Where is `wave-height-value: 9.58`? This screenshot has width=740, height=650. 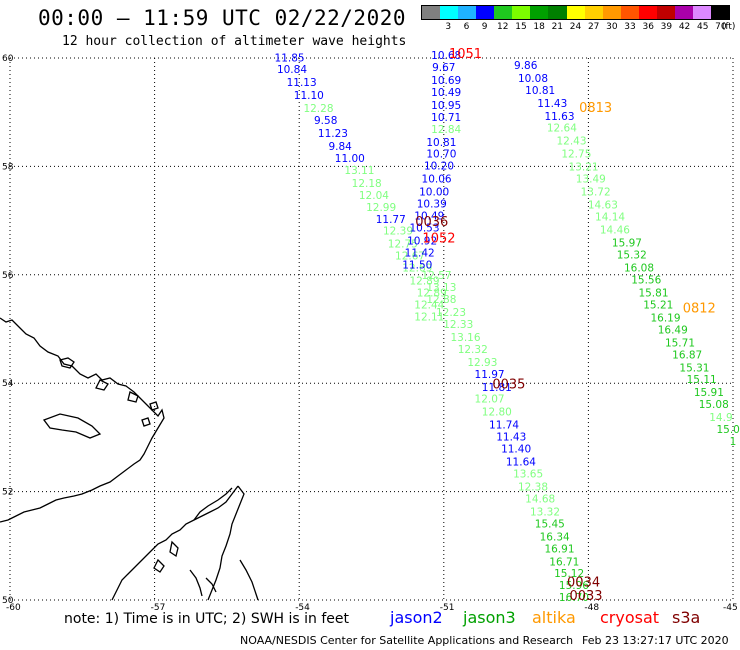
wave-height-value: 9.58 is located at coordinates (325, 121).